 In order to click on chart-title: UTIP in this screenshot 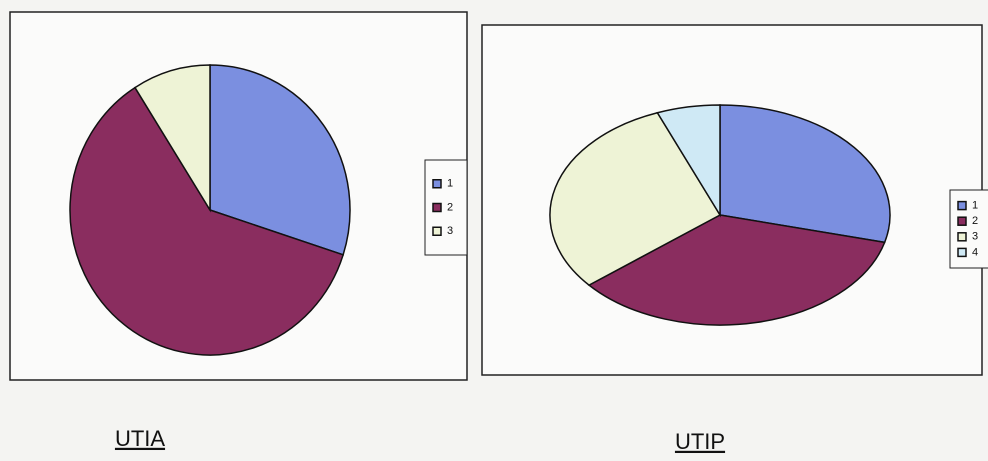, I will do `click(700, 441)`.